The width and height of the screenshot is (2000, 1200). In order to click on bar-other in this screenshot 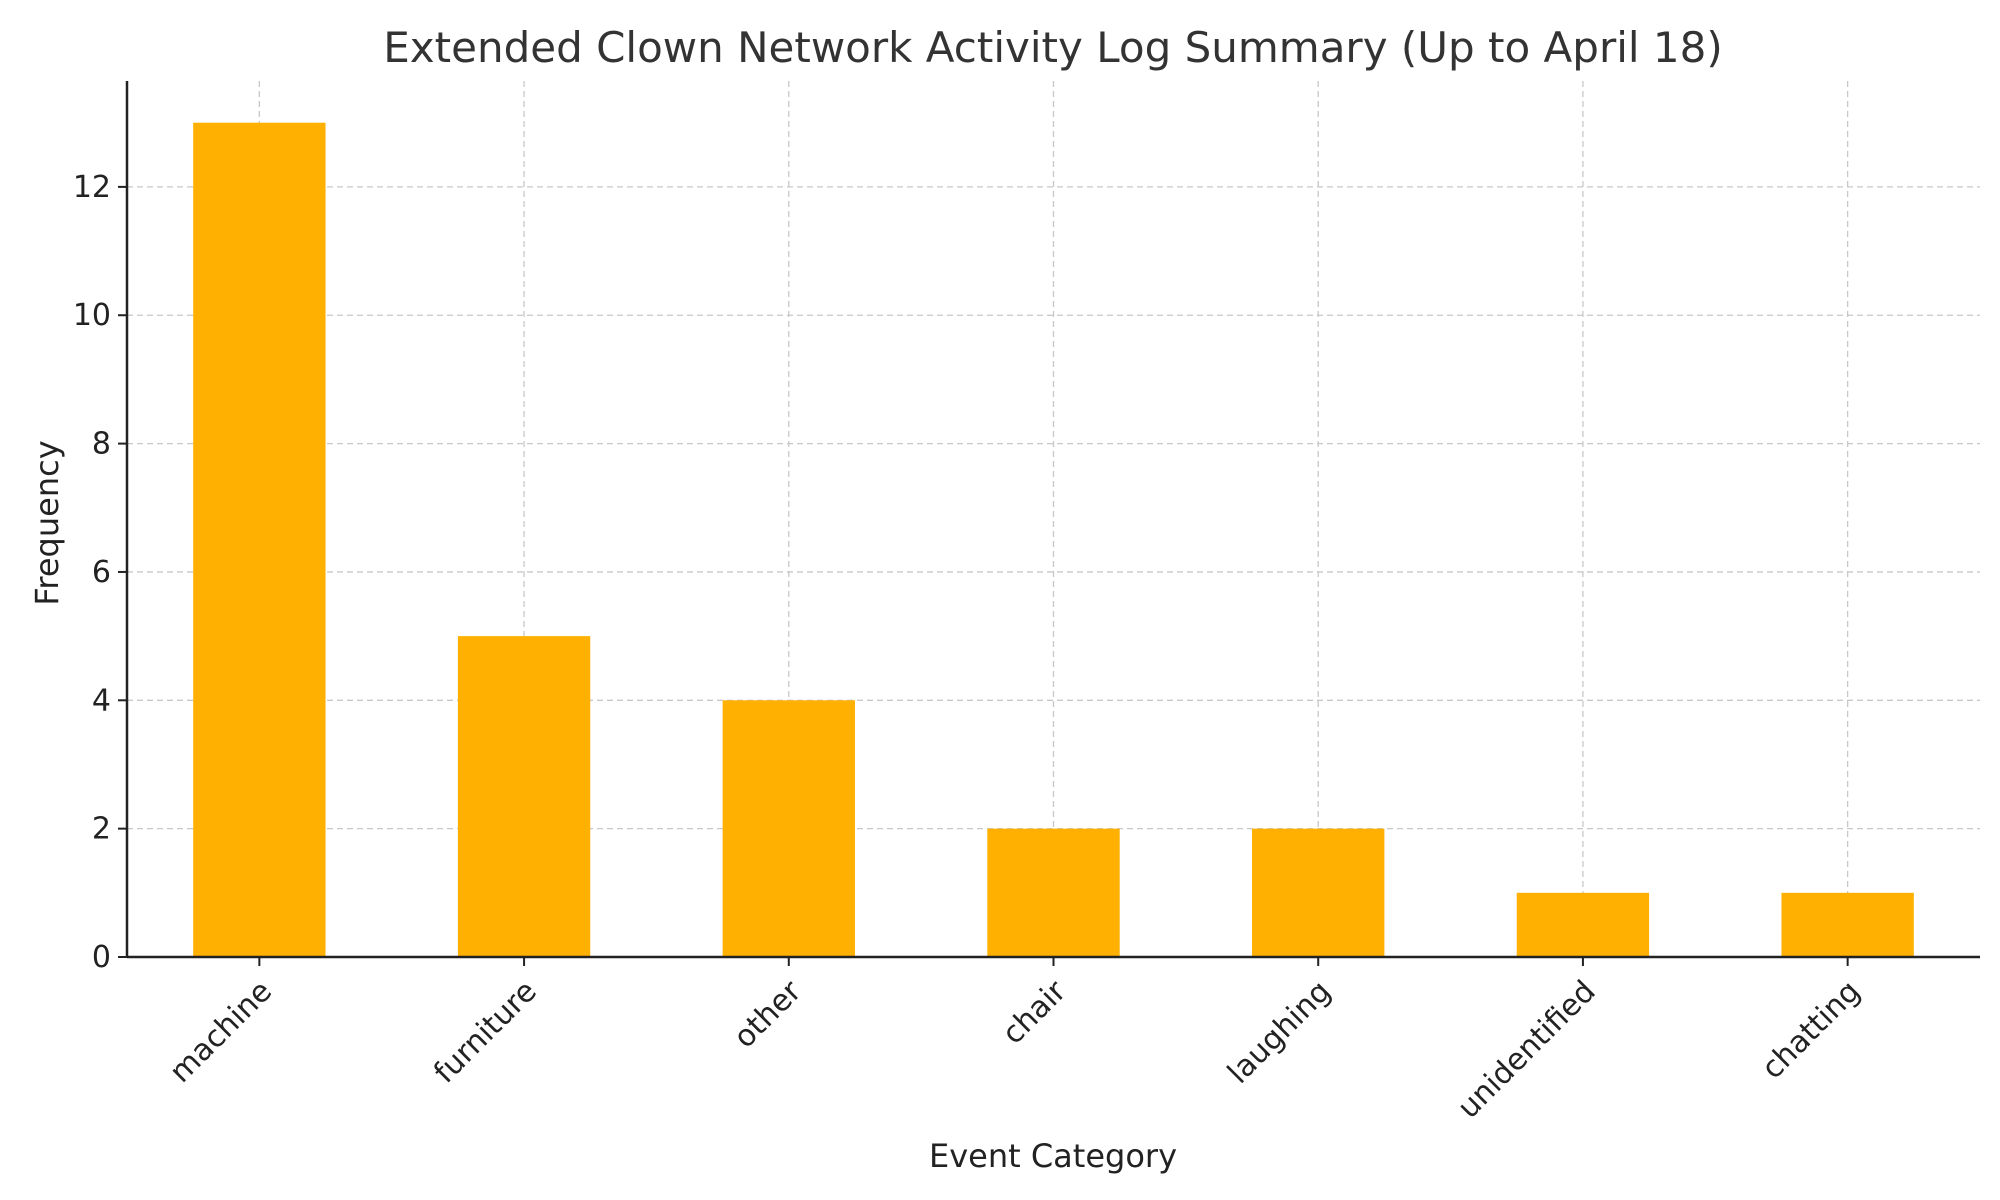, I will do `click(788, 828)`.